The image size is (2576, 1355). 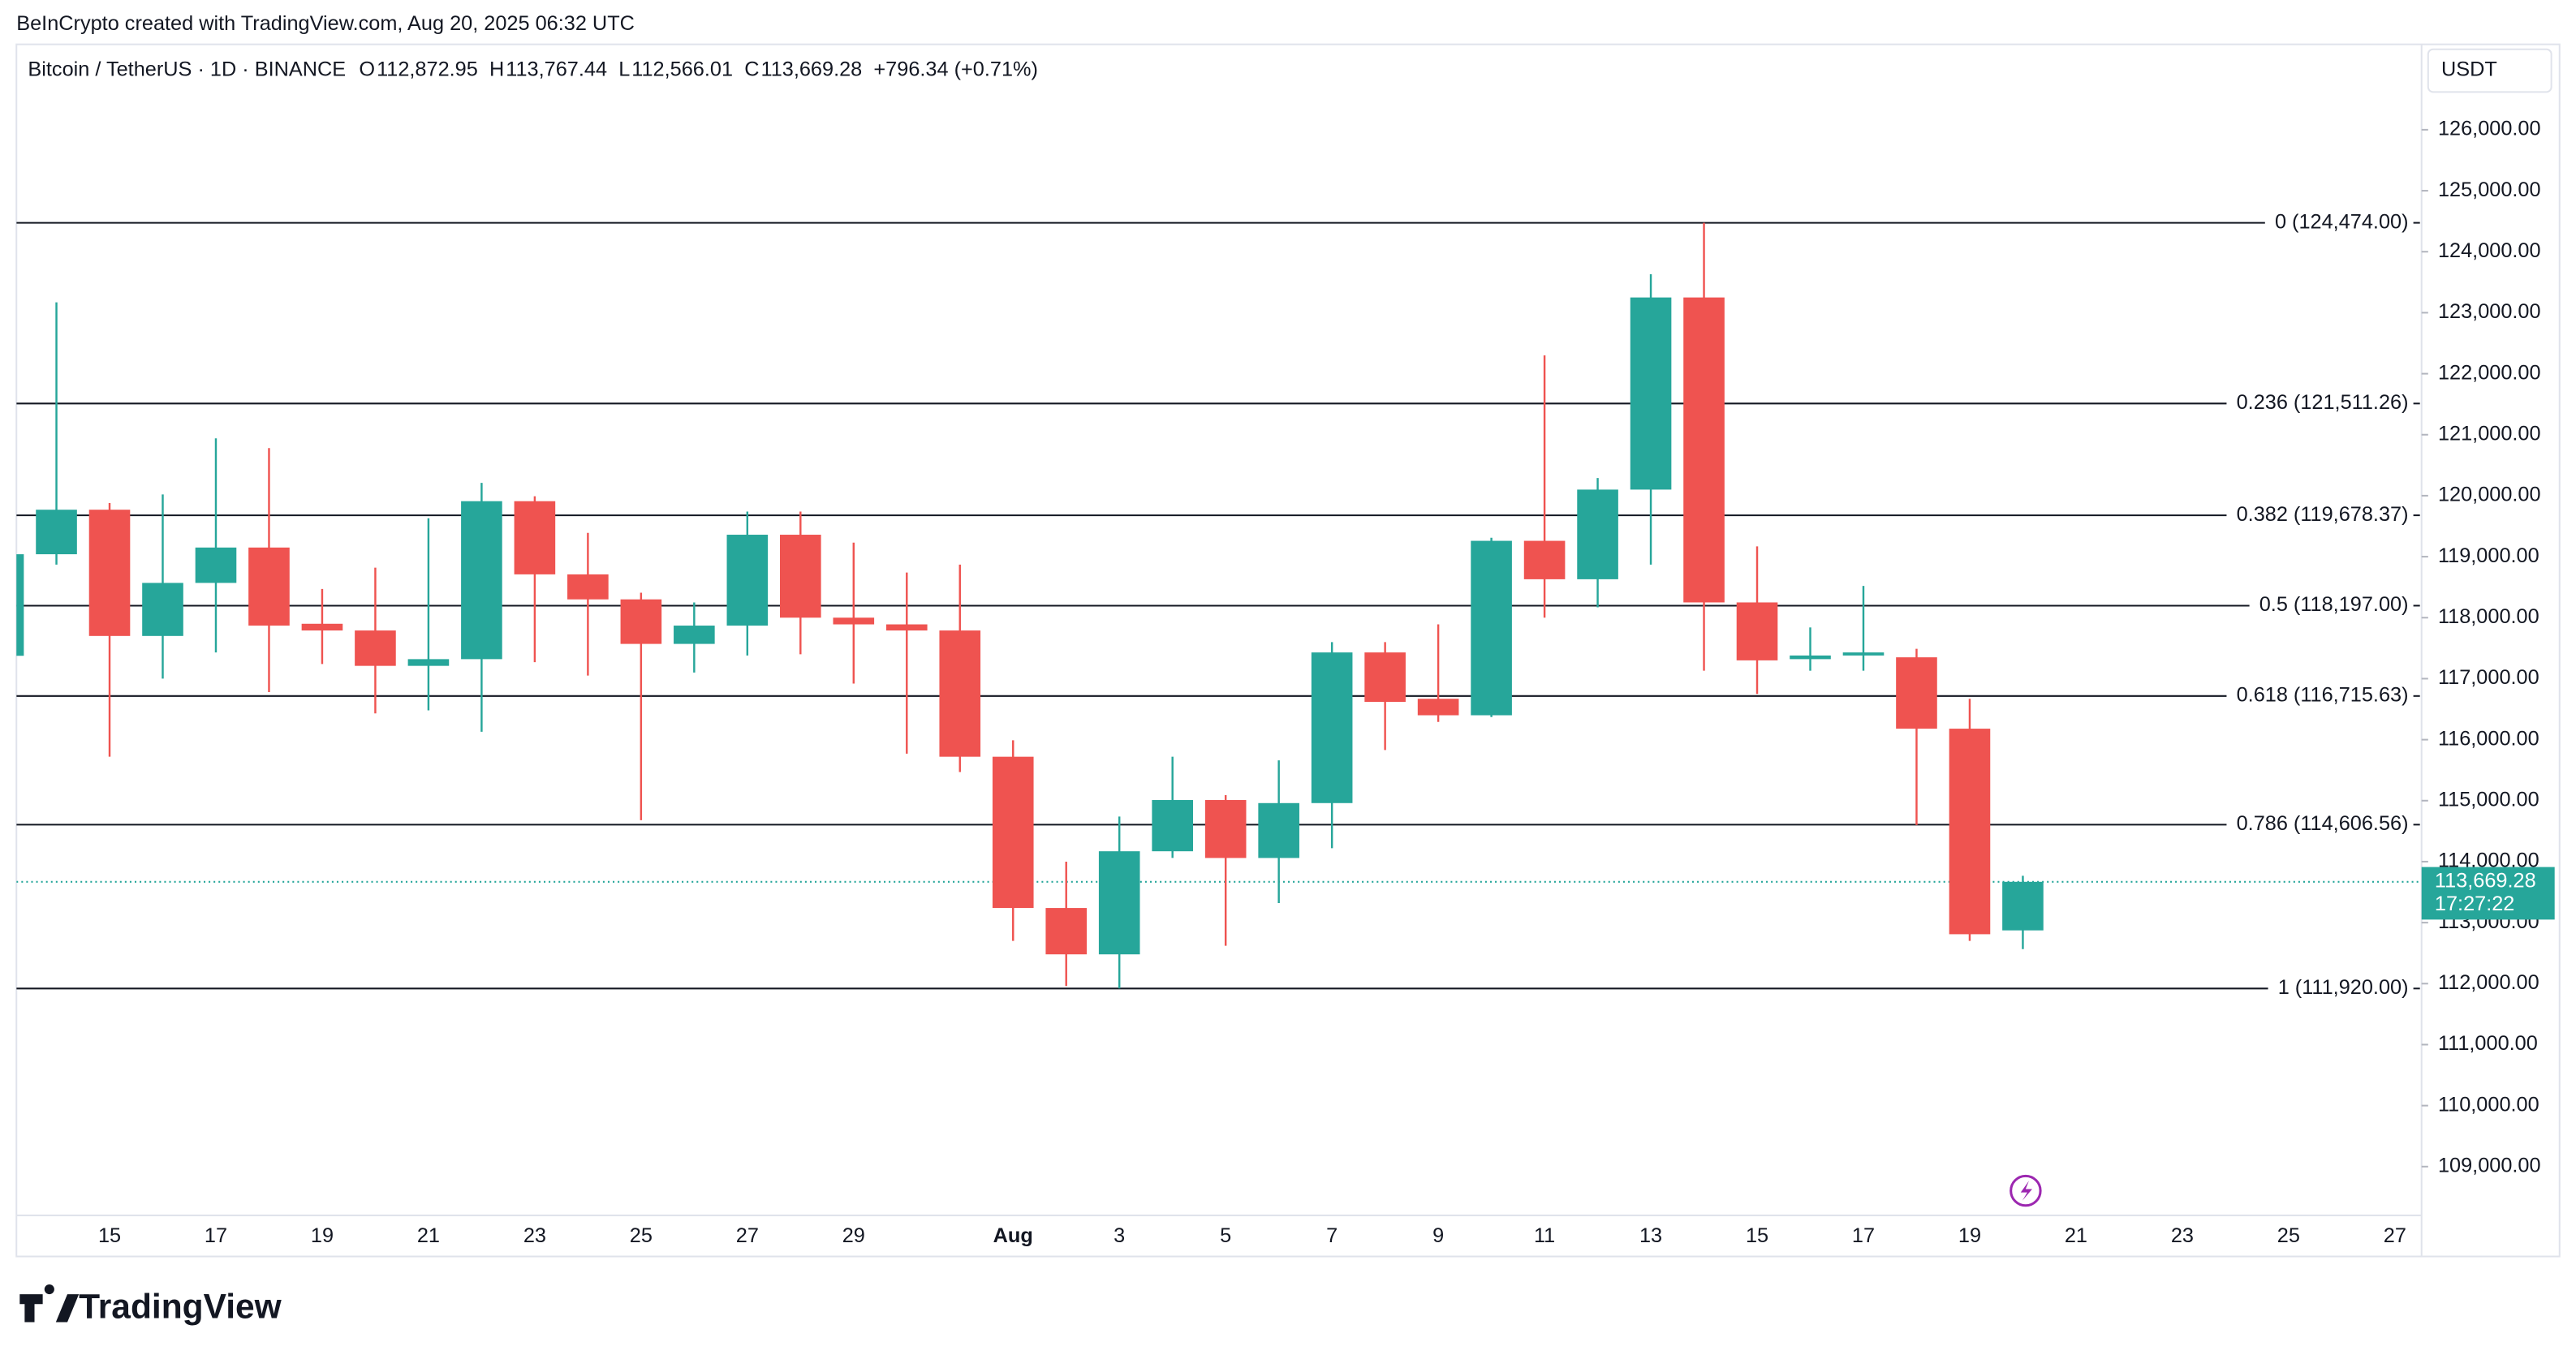 I want to click on fib-label: 0.382 (119,678.37), so click(x=2323, y=514).